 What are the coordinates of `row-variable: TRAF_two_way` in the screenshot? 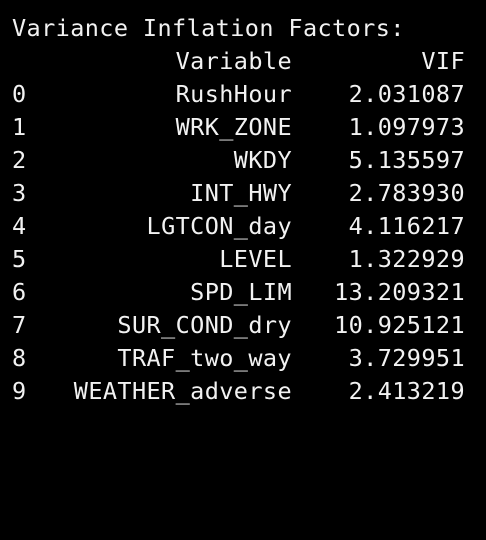 It's located at (204, 358).